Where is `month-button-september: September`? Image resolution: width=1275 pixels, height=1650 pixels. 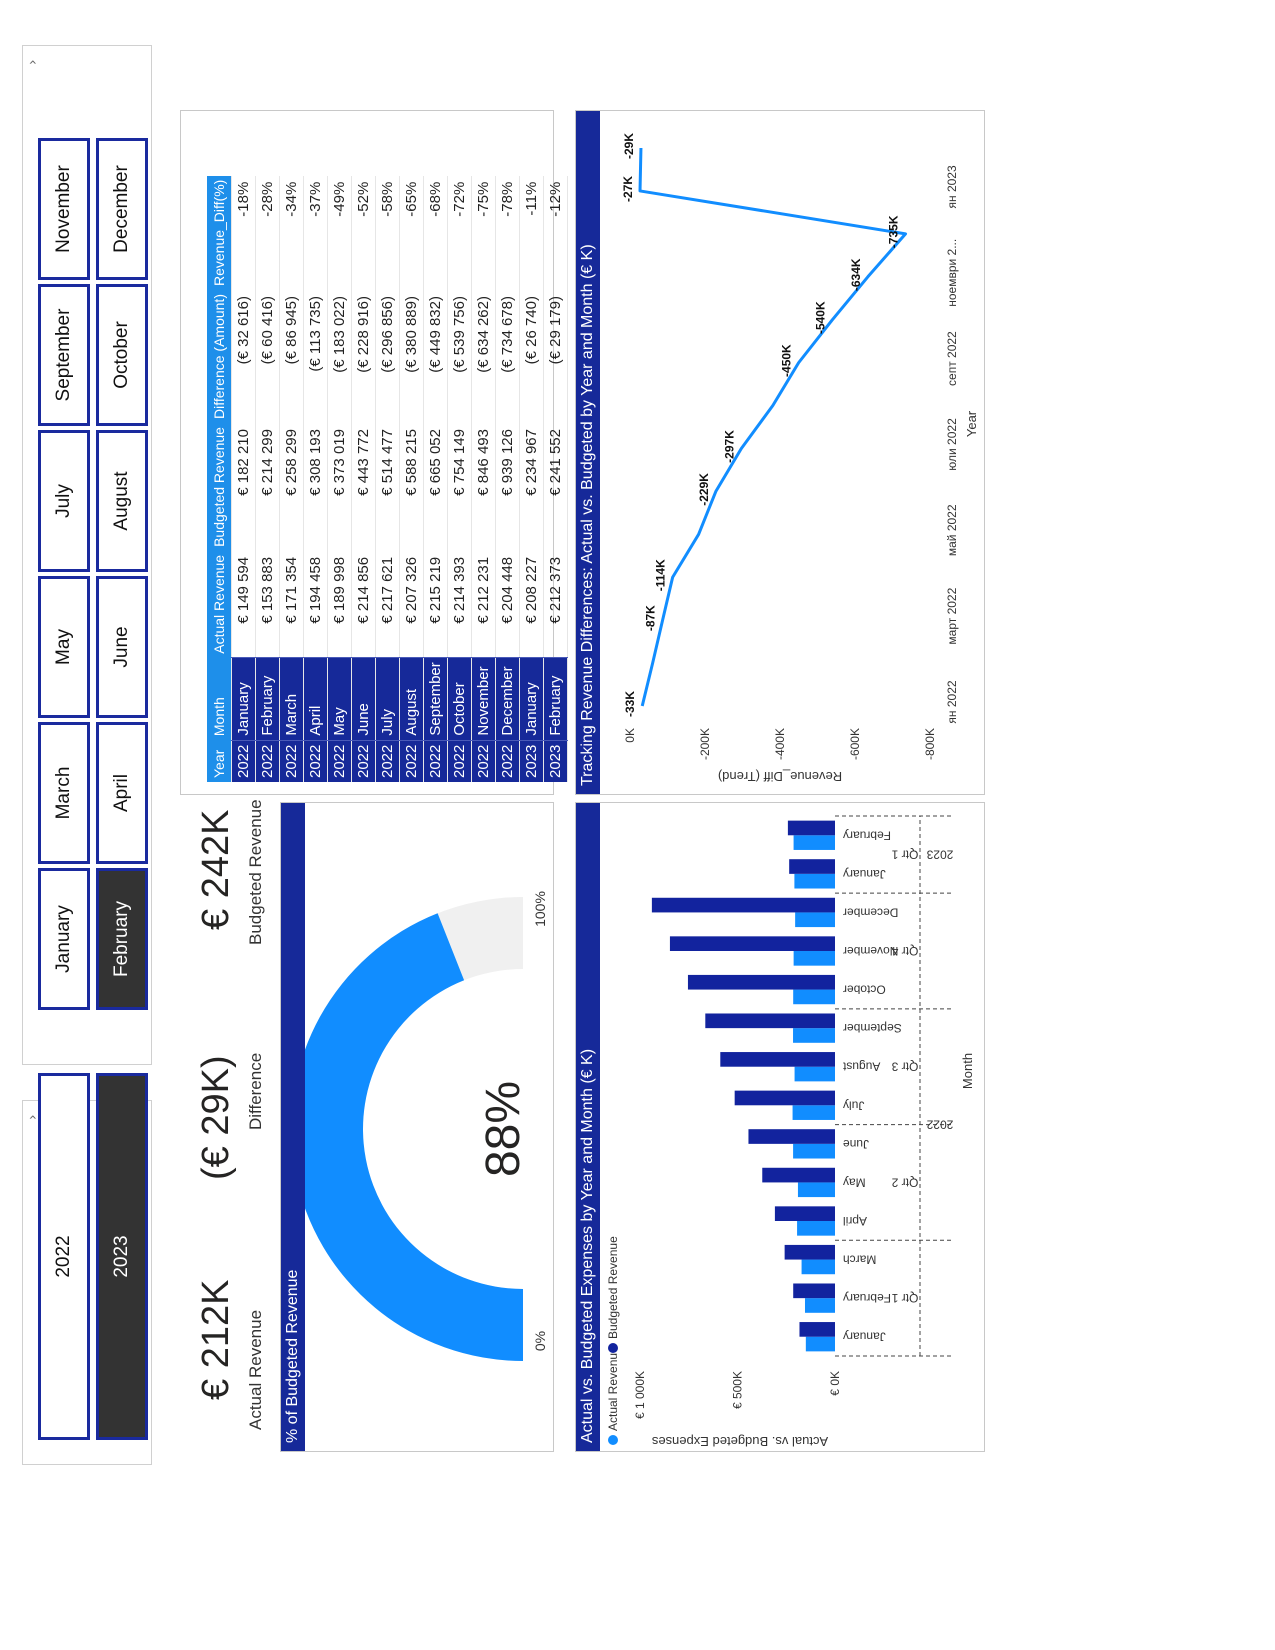
month-button-september: September is located at coordinates (64, 355).